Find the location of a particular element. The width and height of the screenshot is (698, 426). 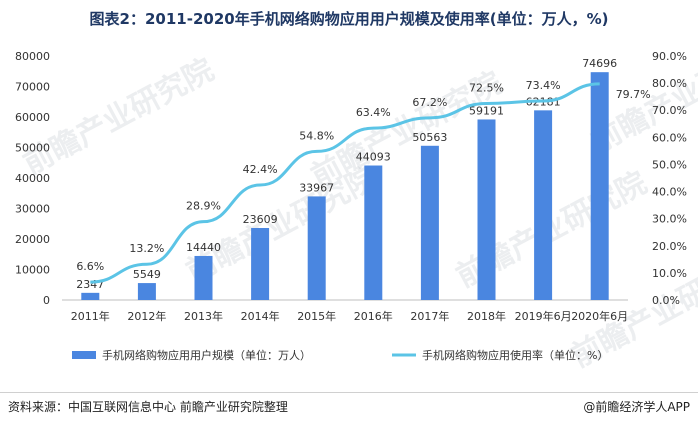

right-axis-tick-label: 80.0% is located at coordinates (669, 83).